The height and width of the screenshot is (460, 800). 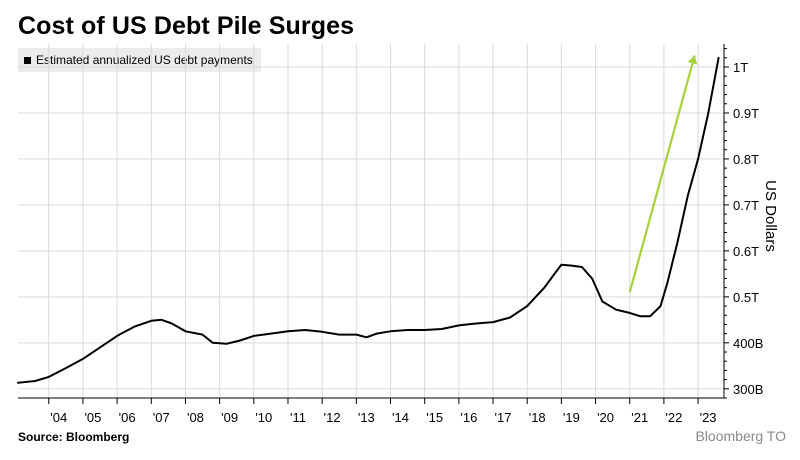 What do you see at coordinates (263, 417) in the screenshot?
I see `x-tick-label: '10` at bounding box center [263, 417].